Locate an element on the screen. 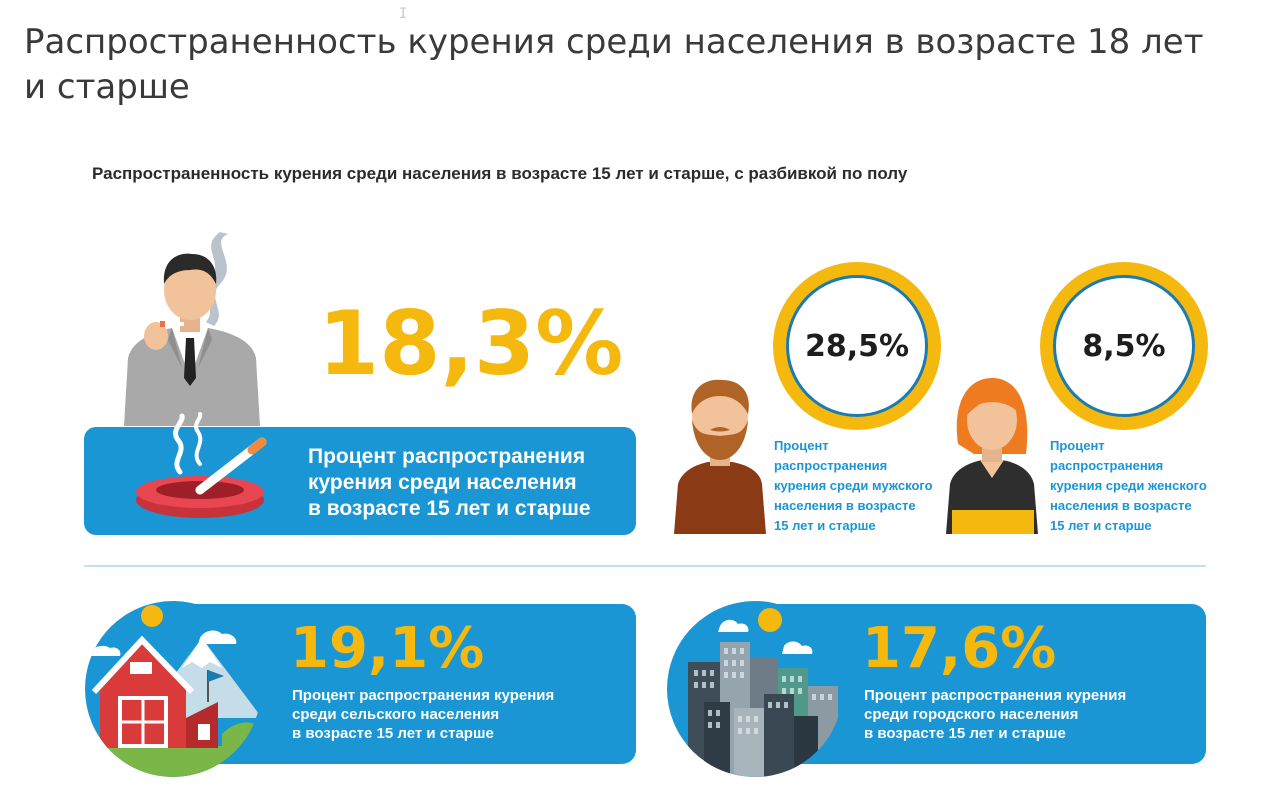 The width and height of the screenshot is (1280, 795). total-percentage: 18,3% is located at coordinates (471, 343).